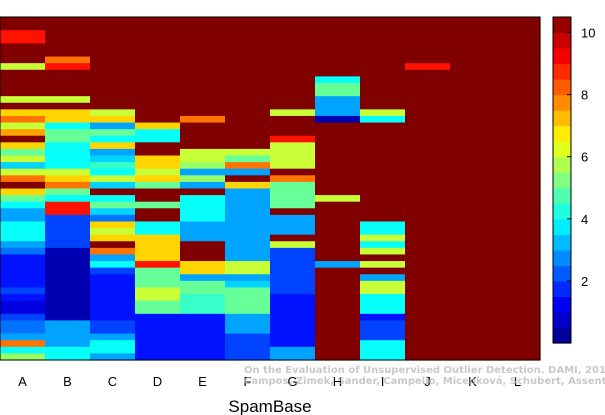 Image resolution: width=605 pixels, height=415 pixels. Describe the element at coordinates (472, 381) in the screenshot. I see `x-tick-label: K` at that location.